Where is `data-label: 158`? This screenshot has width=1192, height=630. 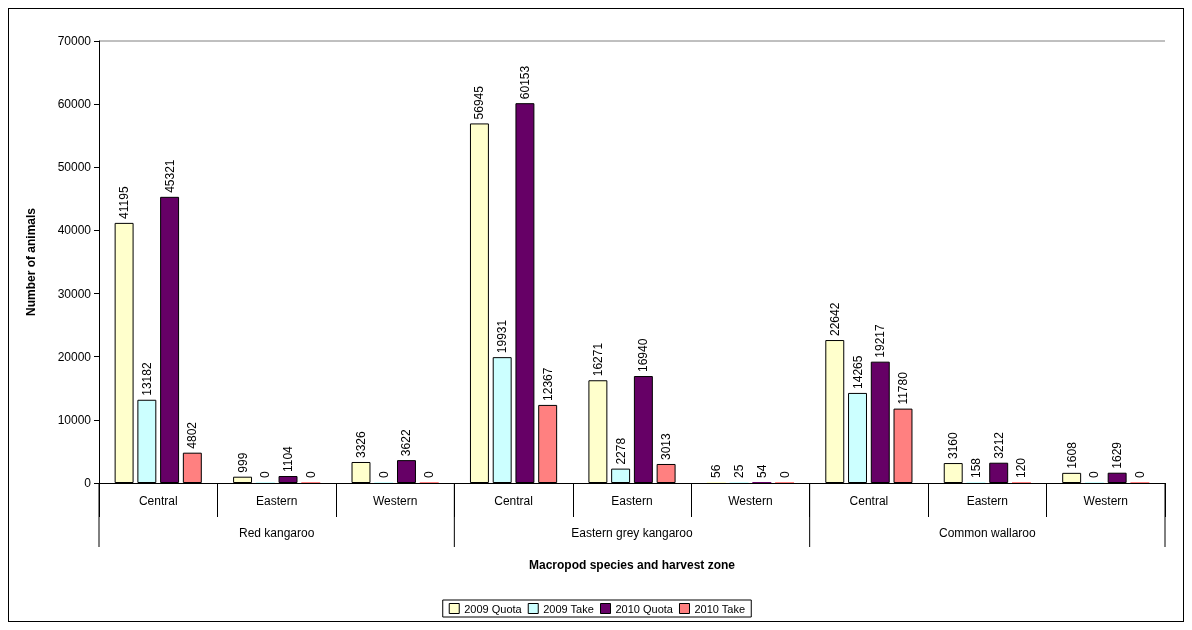
data-label: 158 is located at coordinates (975, 467).